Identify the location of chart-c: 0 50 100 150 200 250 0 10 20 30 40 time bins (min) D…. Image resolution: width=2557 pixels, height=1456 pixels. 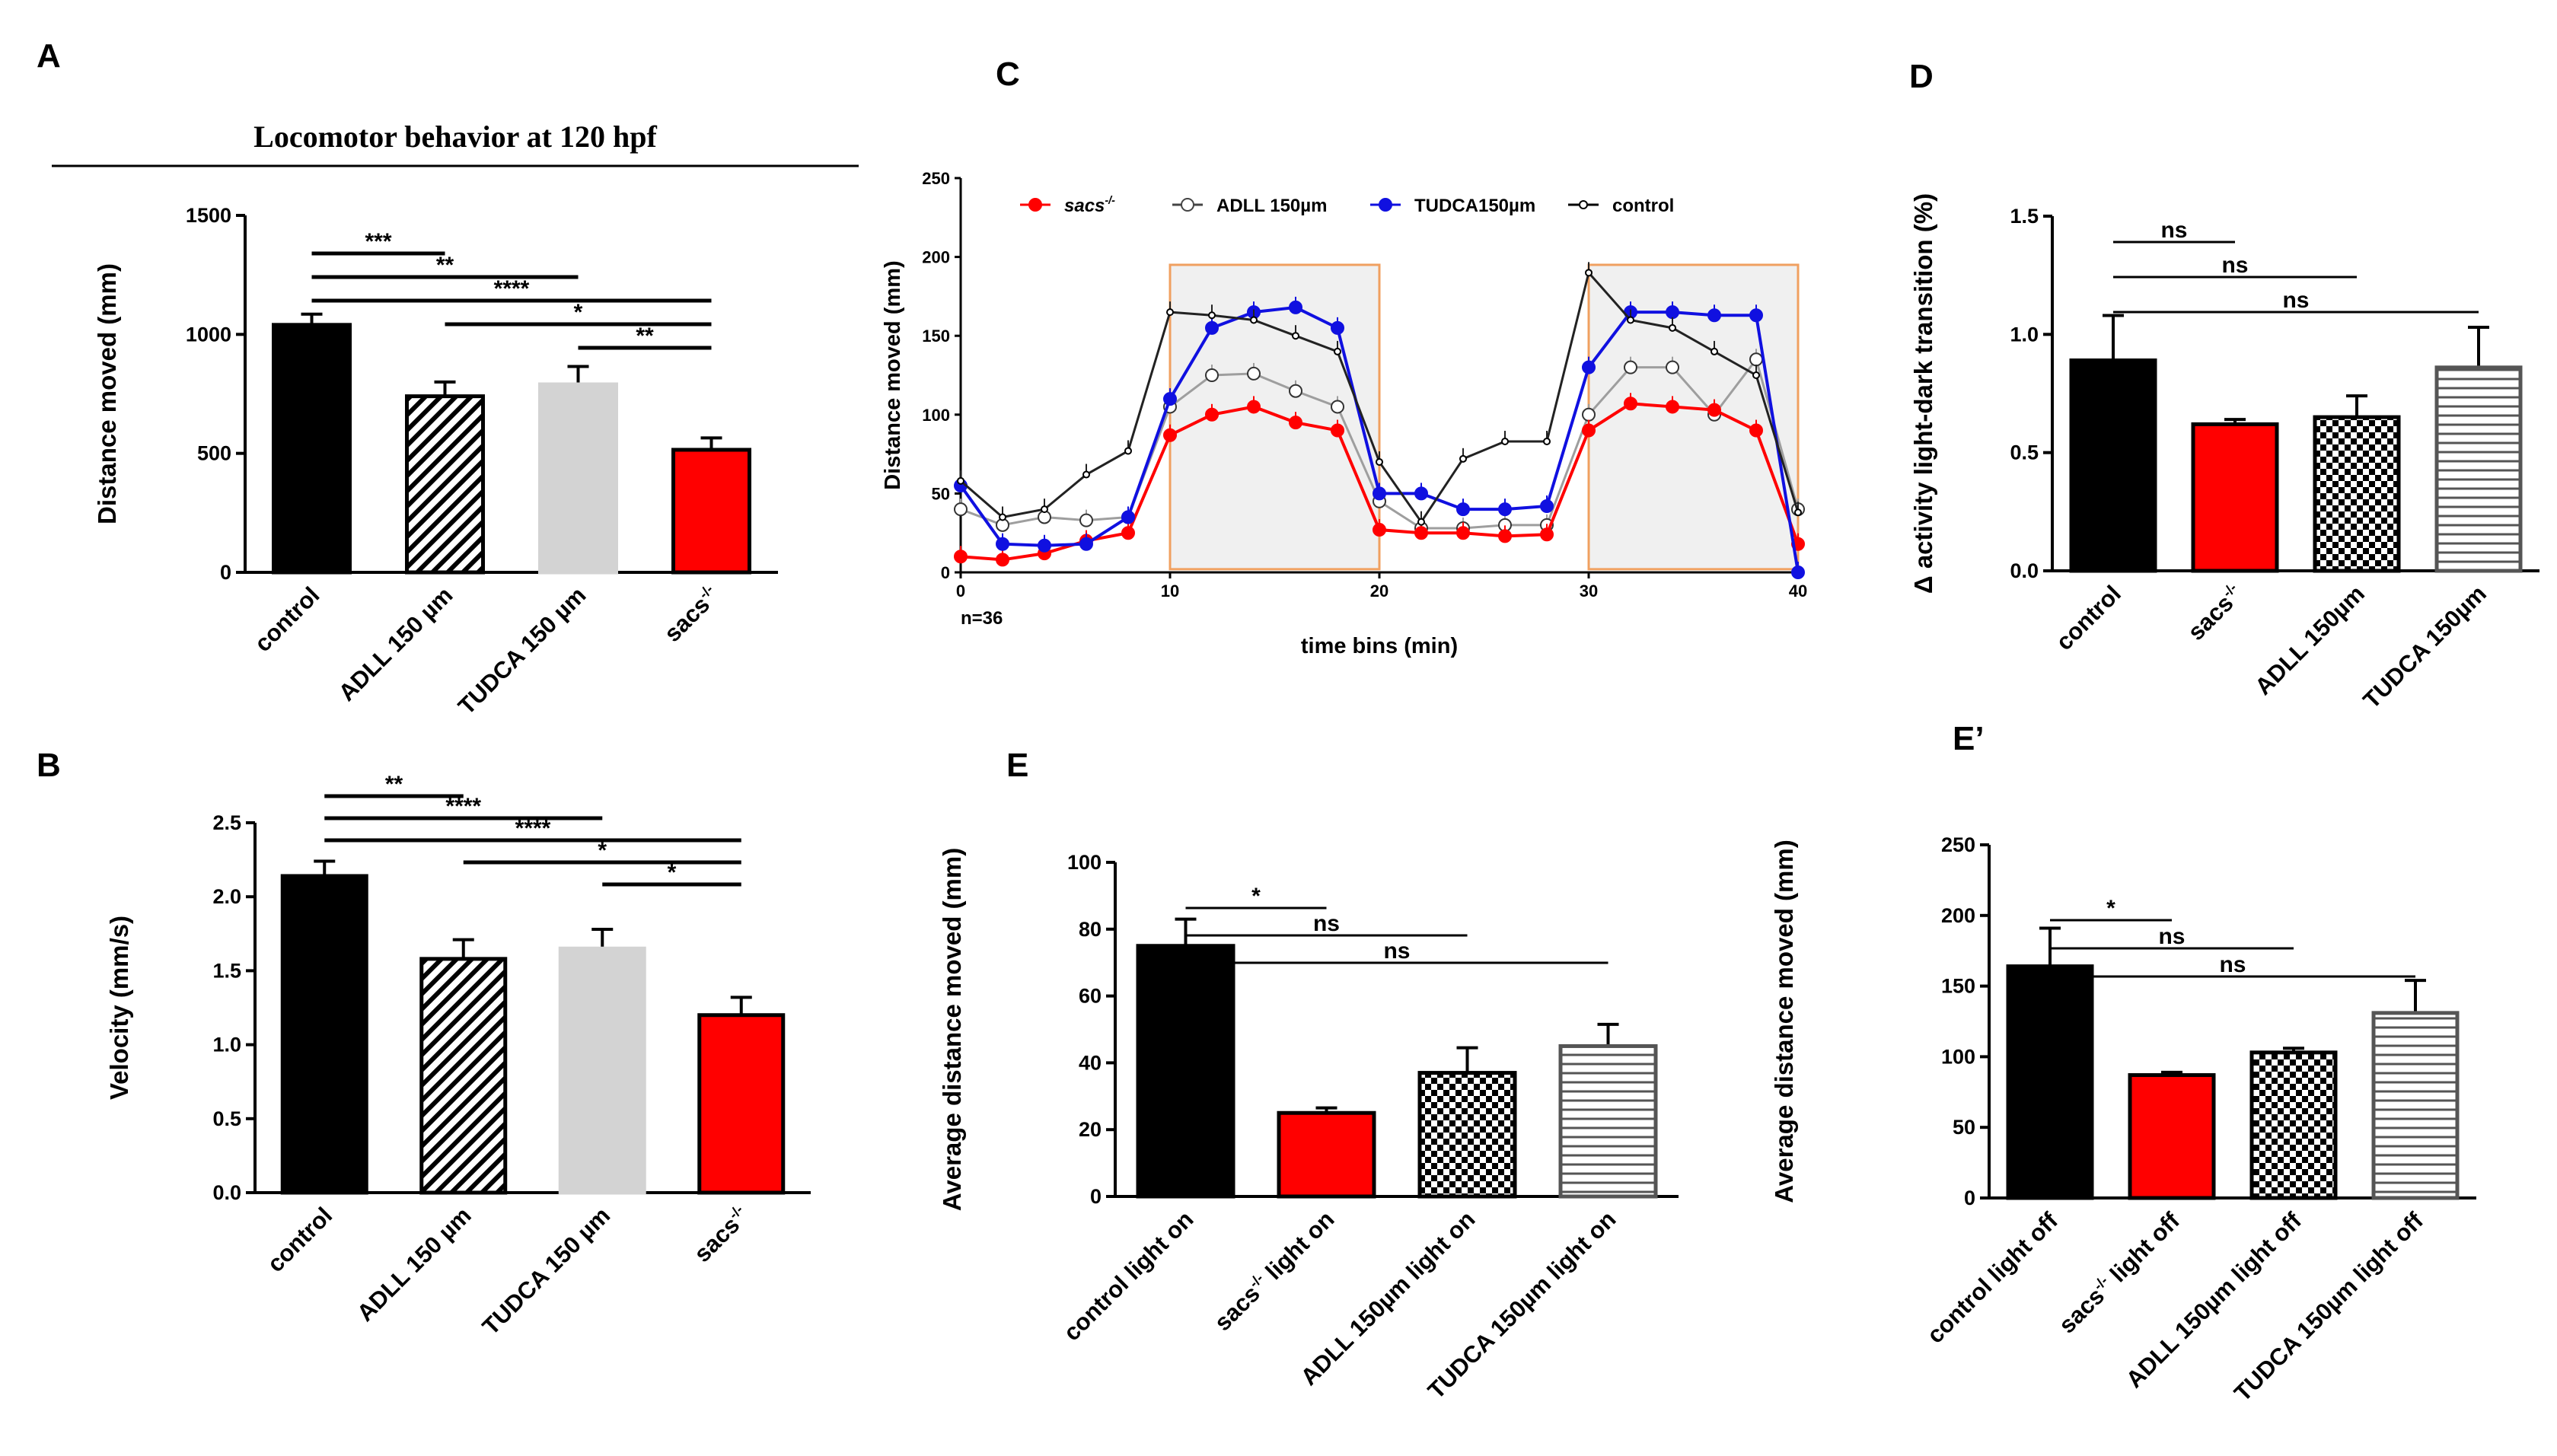
(1344, 413).